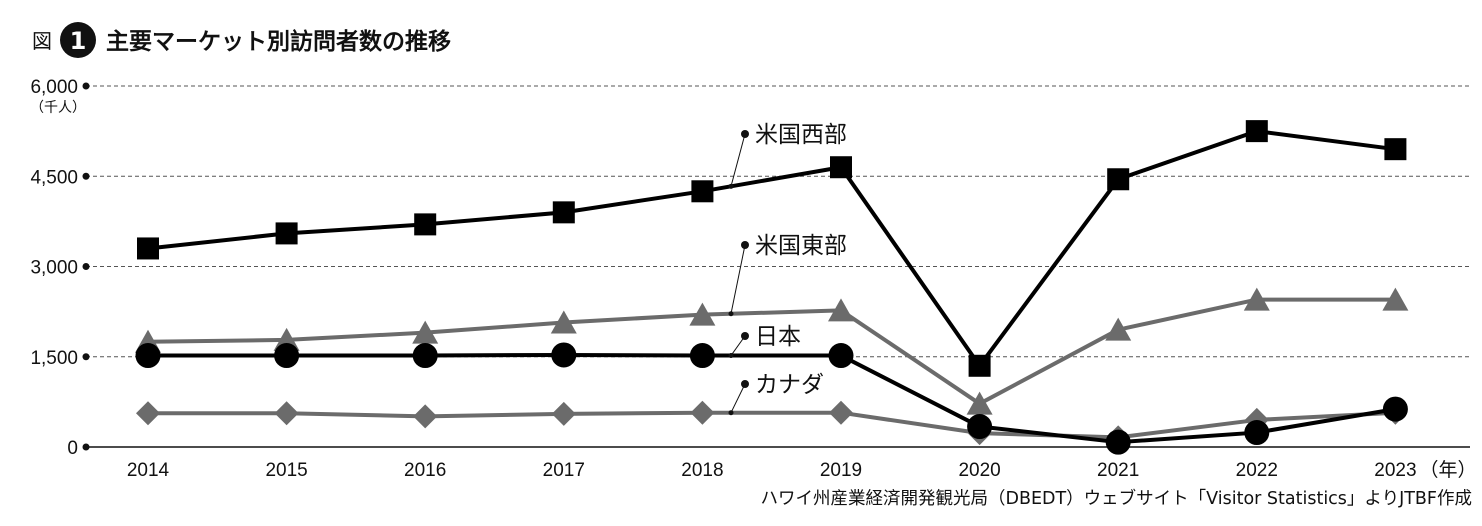  What do you see at coordinates (801, 246) in the screenshot?
I see `series-label: 米国東部` at bounding box center [801, 246].